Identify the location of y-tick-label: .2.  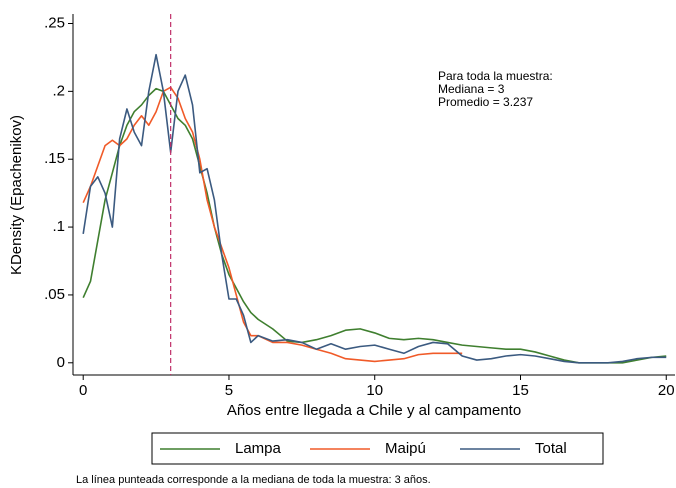
(58, 90).